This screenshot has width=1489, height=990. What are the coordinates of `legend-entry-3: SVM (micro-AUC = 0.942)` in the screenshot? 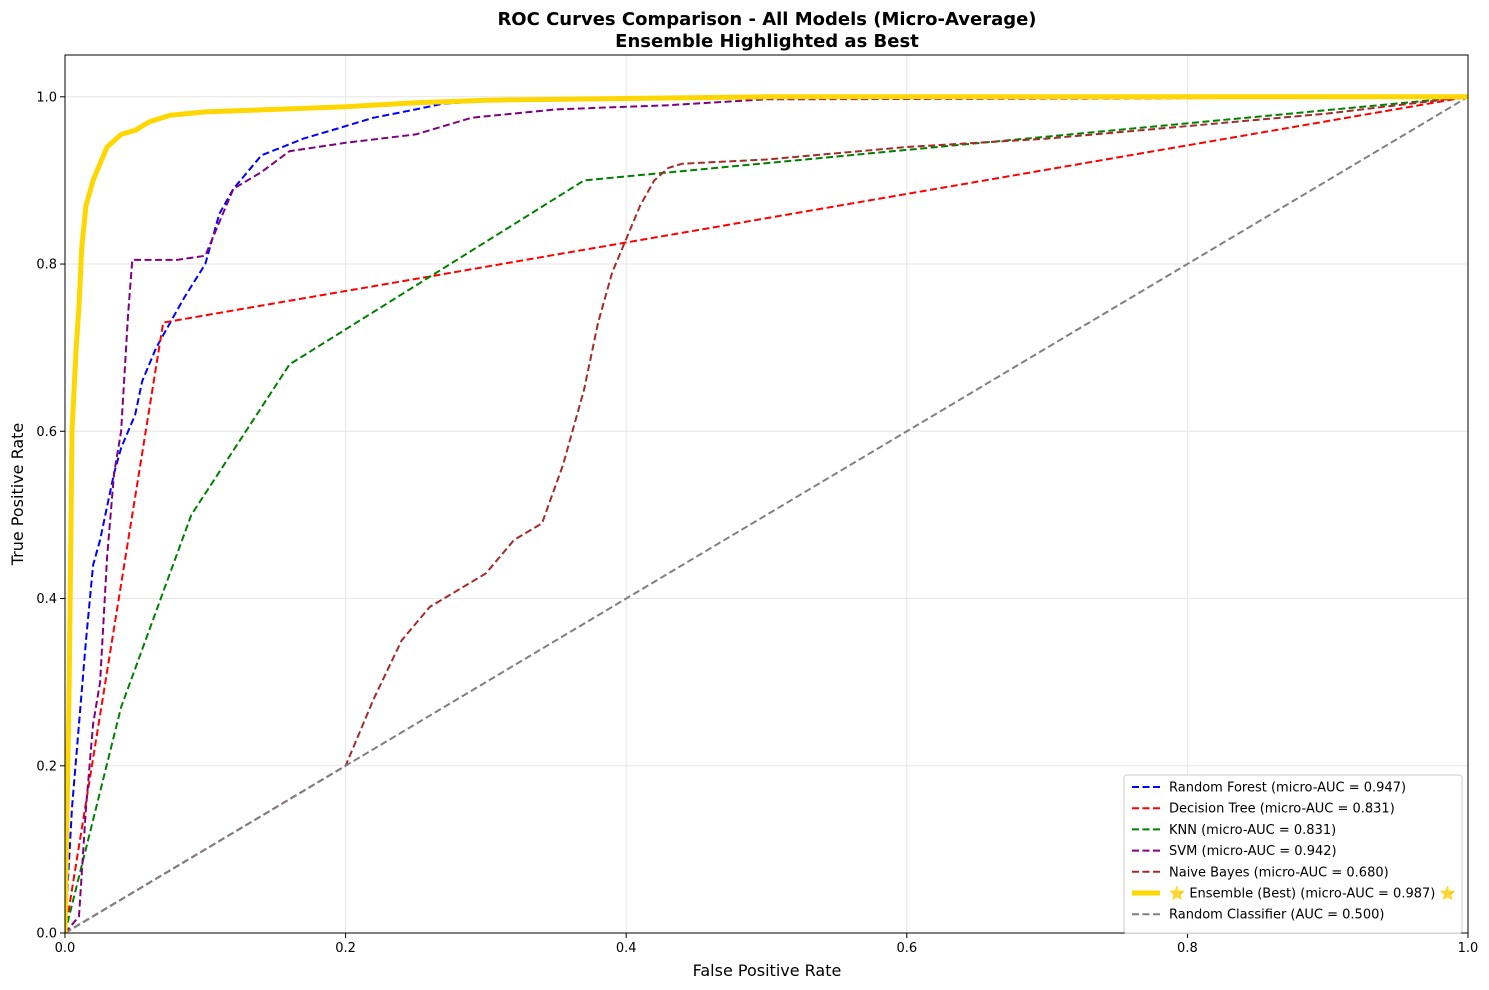 It's located at (1253, 851).